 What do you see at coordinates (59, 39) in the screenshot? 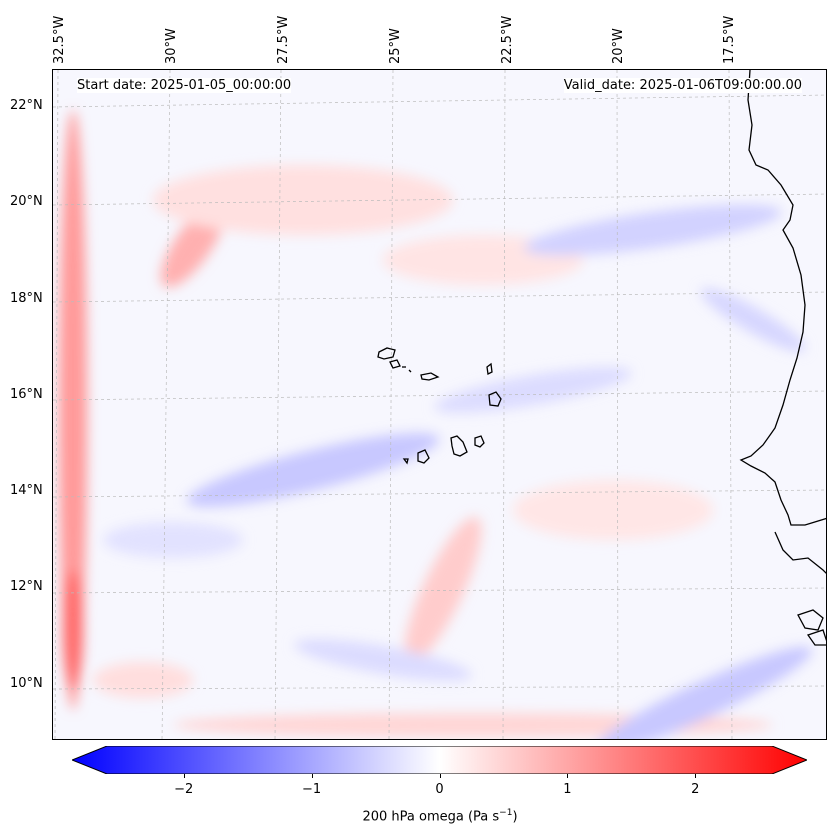
I see `lon-label-32-5w: 32.5°W` at bounding box center [59, 39].